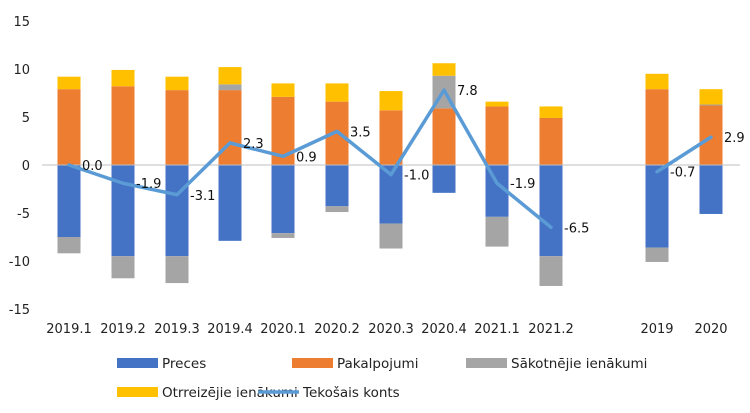  What do you see at coordinates (576, 228) in the screenshot?
I see `line-data-label: -6.5` at bounding box center [576, 228].